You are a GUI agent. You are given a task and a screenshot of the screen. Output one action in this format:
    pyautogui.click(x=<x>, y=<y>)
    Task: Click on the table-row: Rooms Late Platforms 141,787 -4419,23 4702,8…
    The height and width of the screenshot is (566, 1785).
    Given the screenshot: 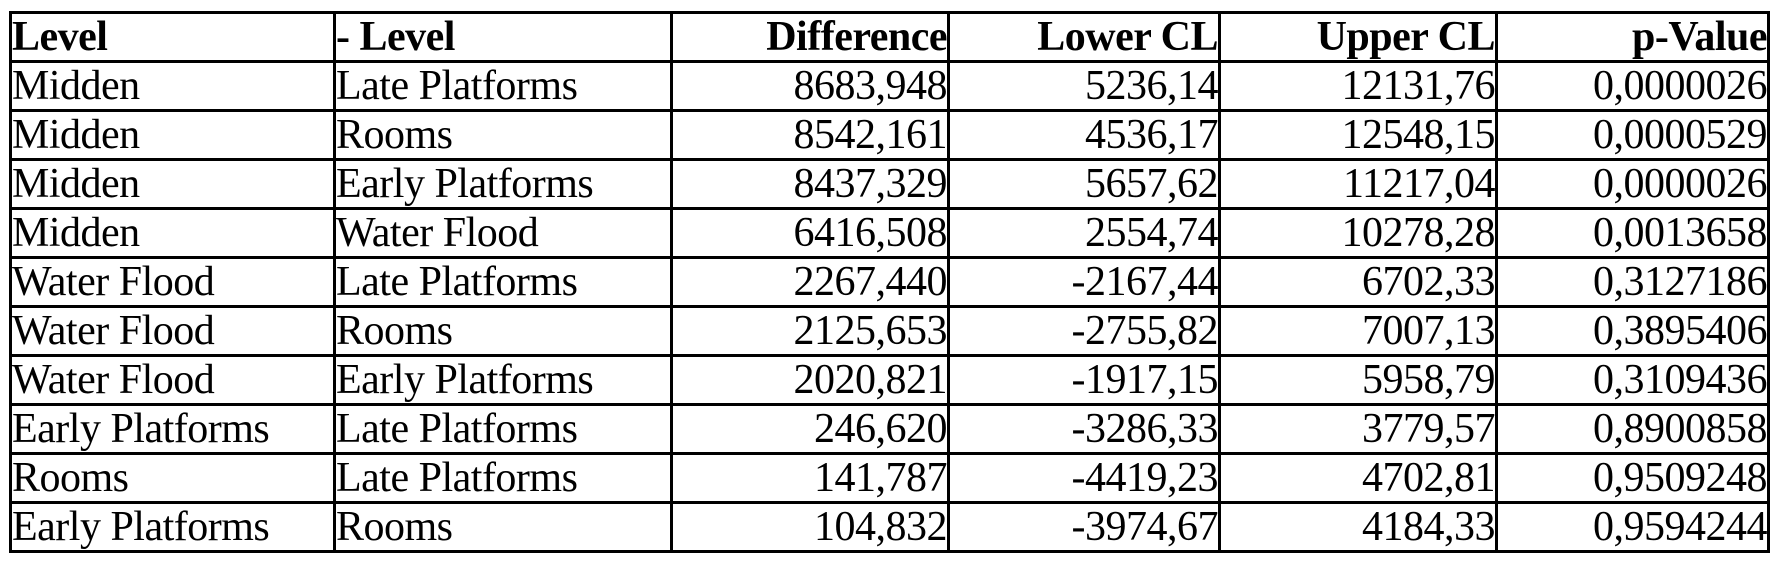 What is the action you would take?
    pyautogui.click(x=889, y=478)
    